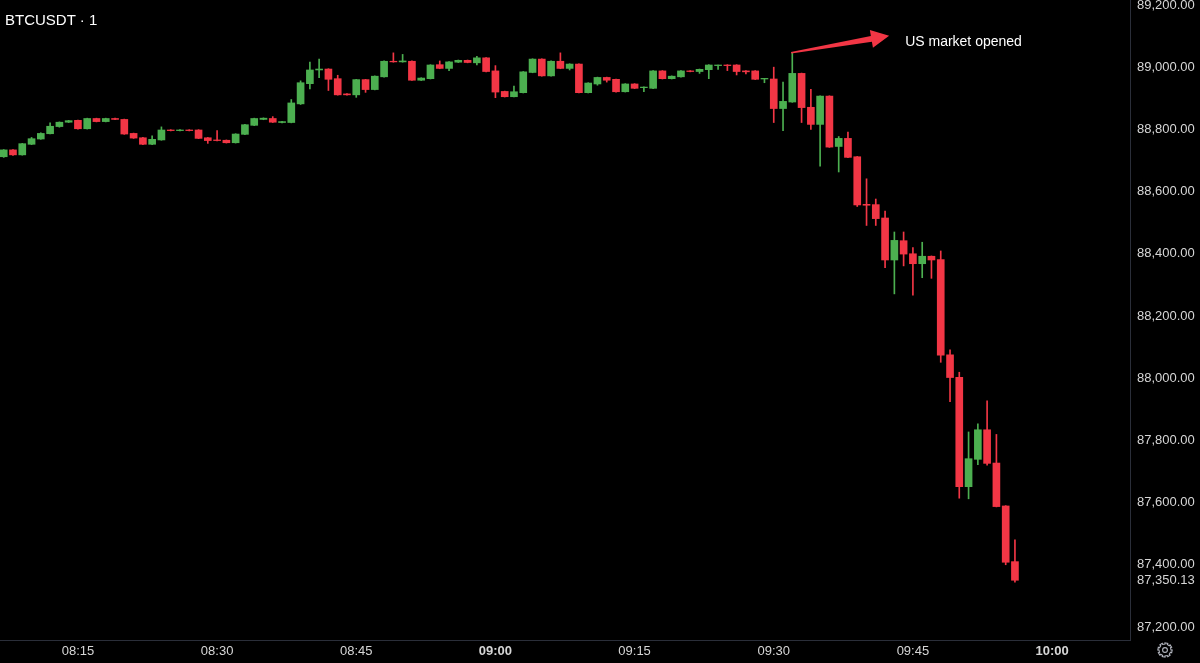  Describe the element at coordinates (774, 651) in the screenshot. I see `x-tick-label: 09:30` at that location.